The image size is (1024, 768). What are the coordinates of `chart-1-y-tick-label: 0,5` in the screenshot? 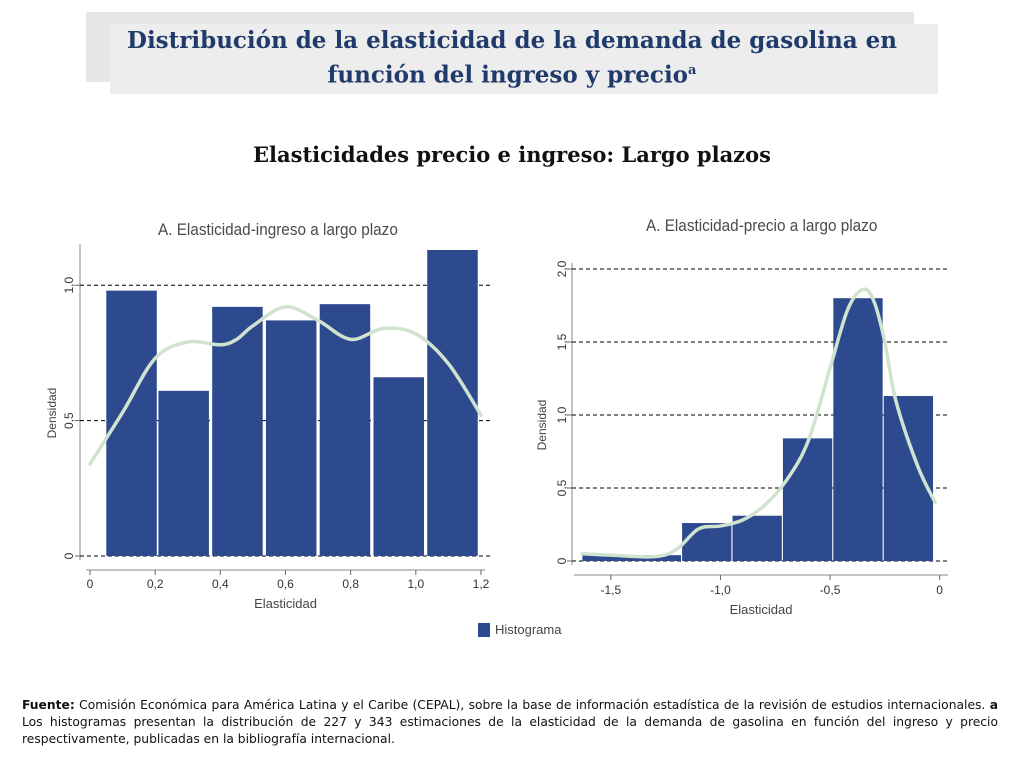 It's located at (562, 487).